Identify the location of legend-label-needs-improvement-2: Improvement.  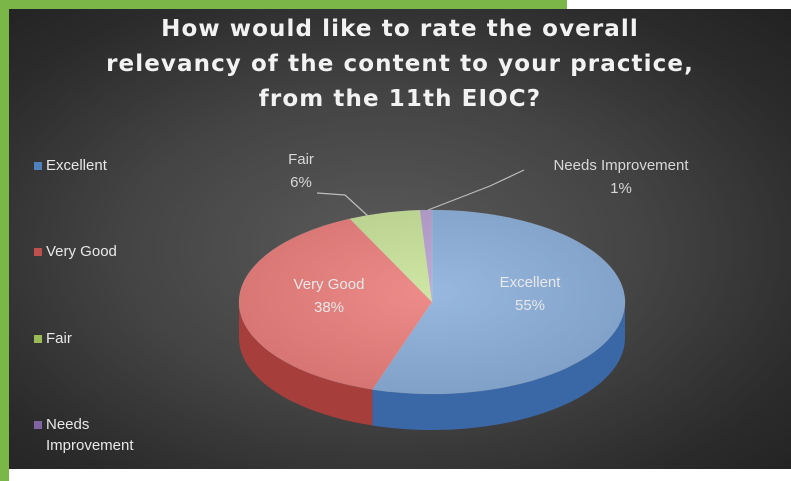
(90, 445).